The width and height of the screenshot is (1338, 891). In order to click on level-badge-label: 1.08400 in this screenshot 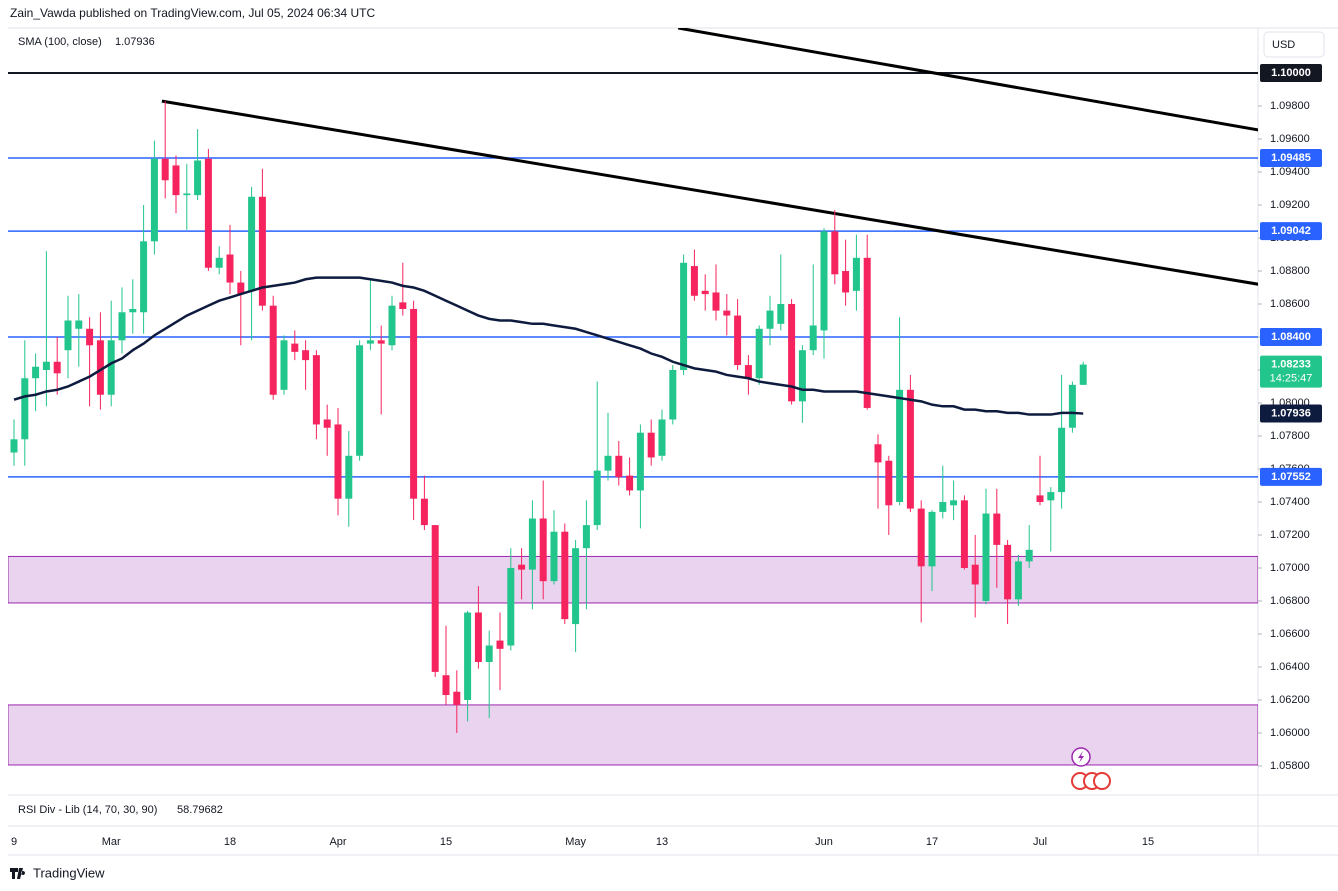, I will do `click(1291, 337)`.